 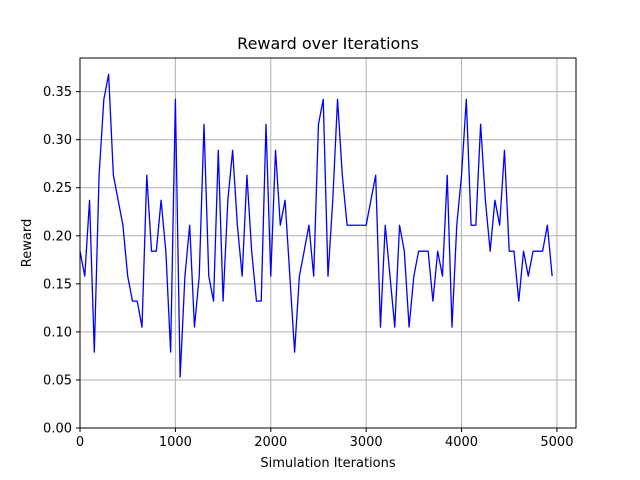 I want to click on y-tick-label: 0.20, so click(x=57, y=236).